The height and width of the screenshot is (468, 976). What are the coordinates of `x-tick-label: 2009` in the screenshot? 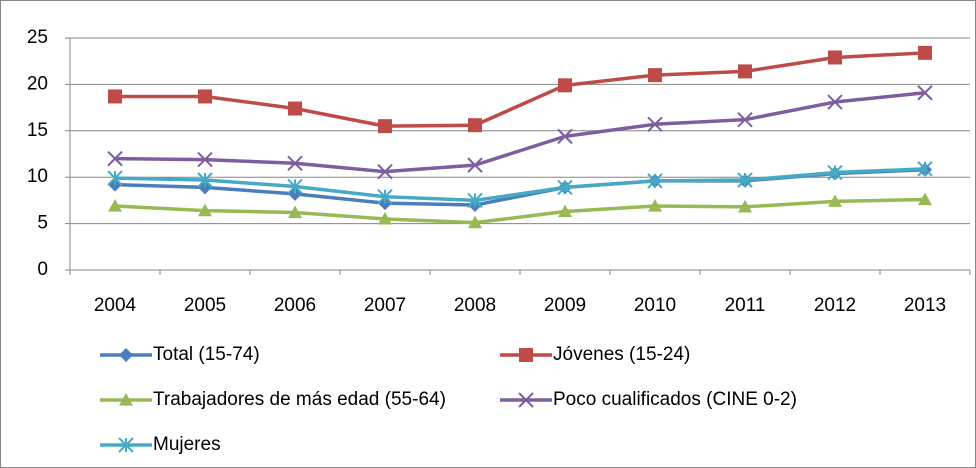 It's located at (565, 305).